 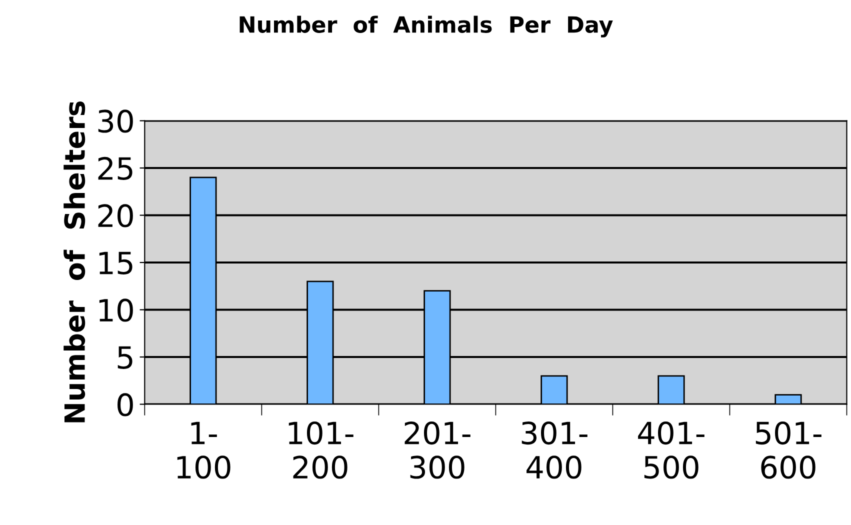 I want to click on y-tick-label: 30, so click(x=115, y=121).